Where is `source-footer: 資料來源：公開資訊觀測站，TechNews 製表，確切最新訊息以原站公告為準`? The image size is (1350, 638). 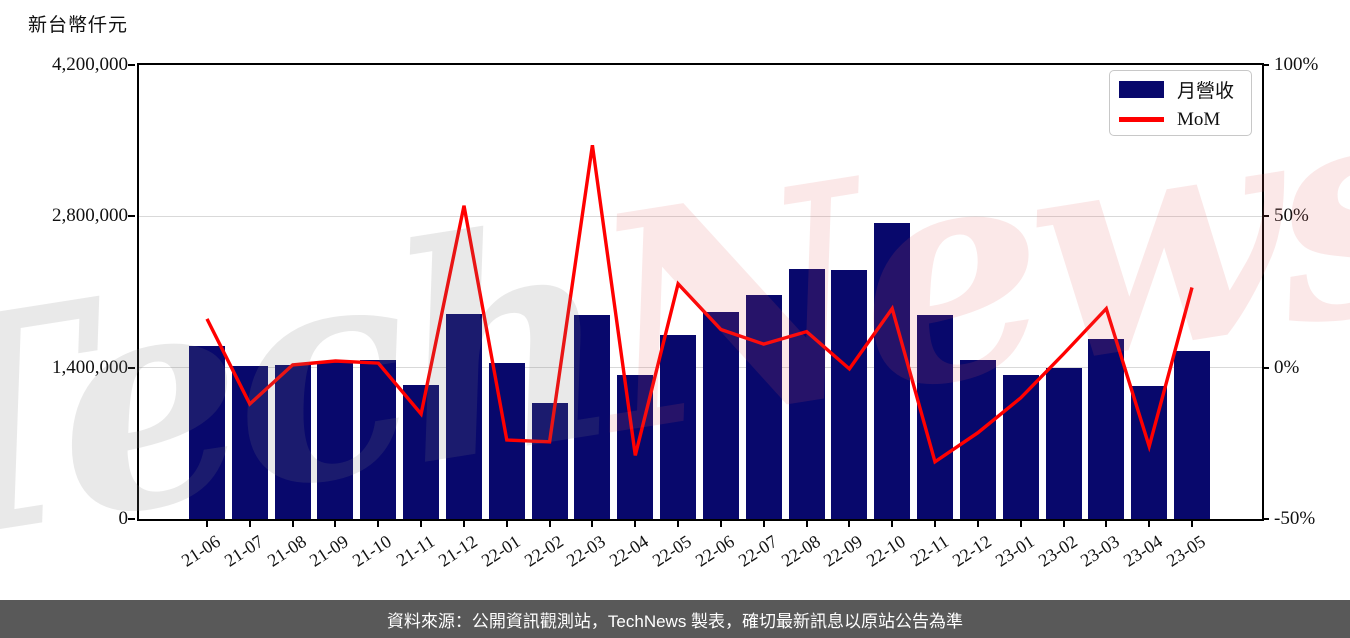
source-footer: 資料來源：公開資訊觀測站，TechNews 製表，確切最新訊息以原站公告為準 is located at coordinates (675, 619).